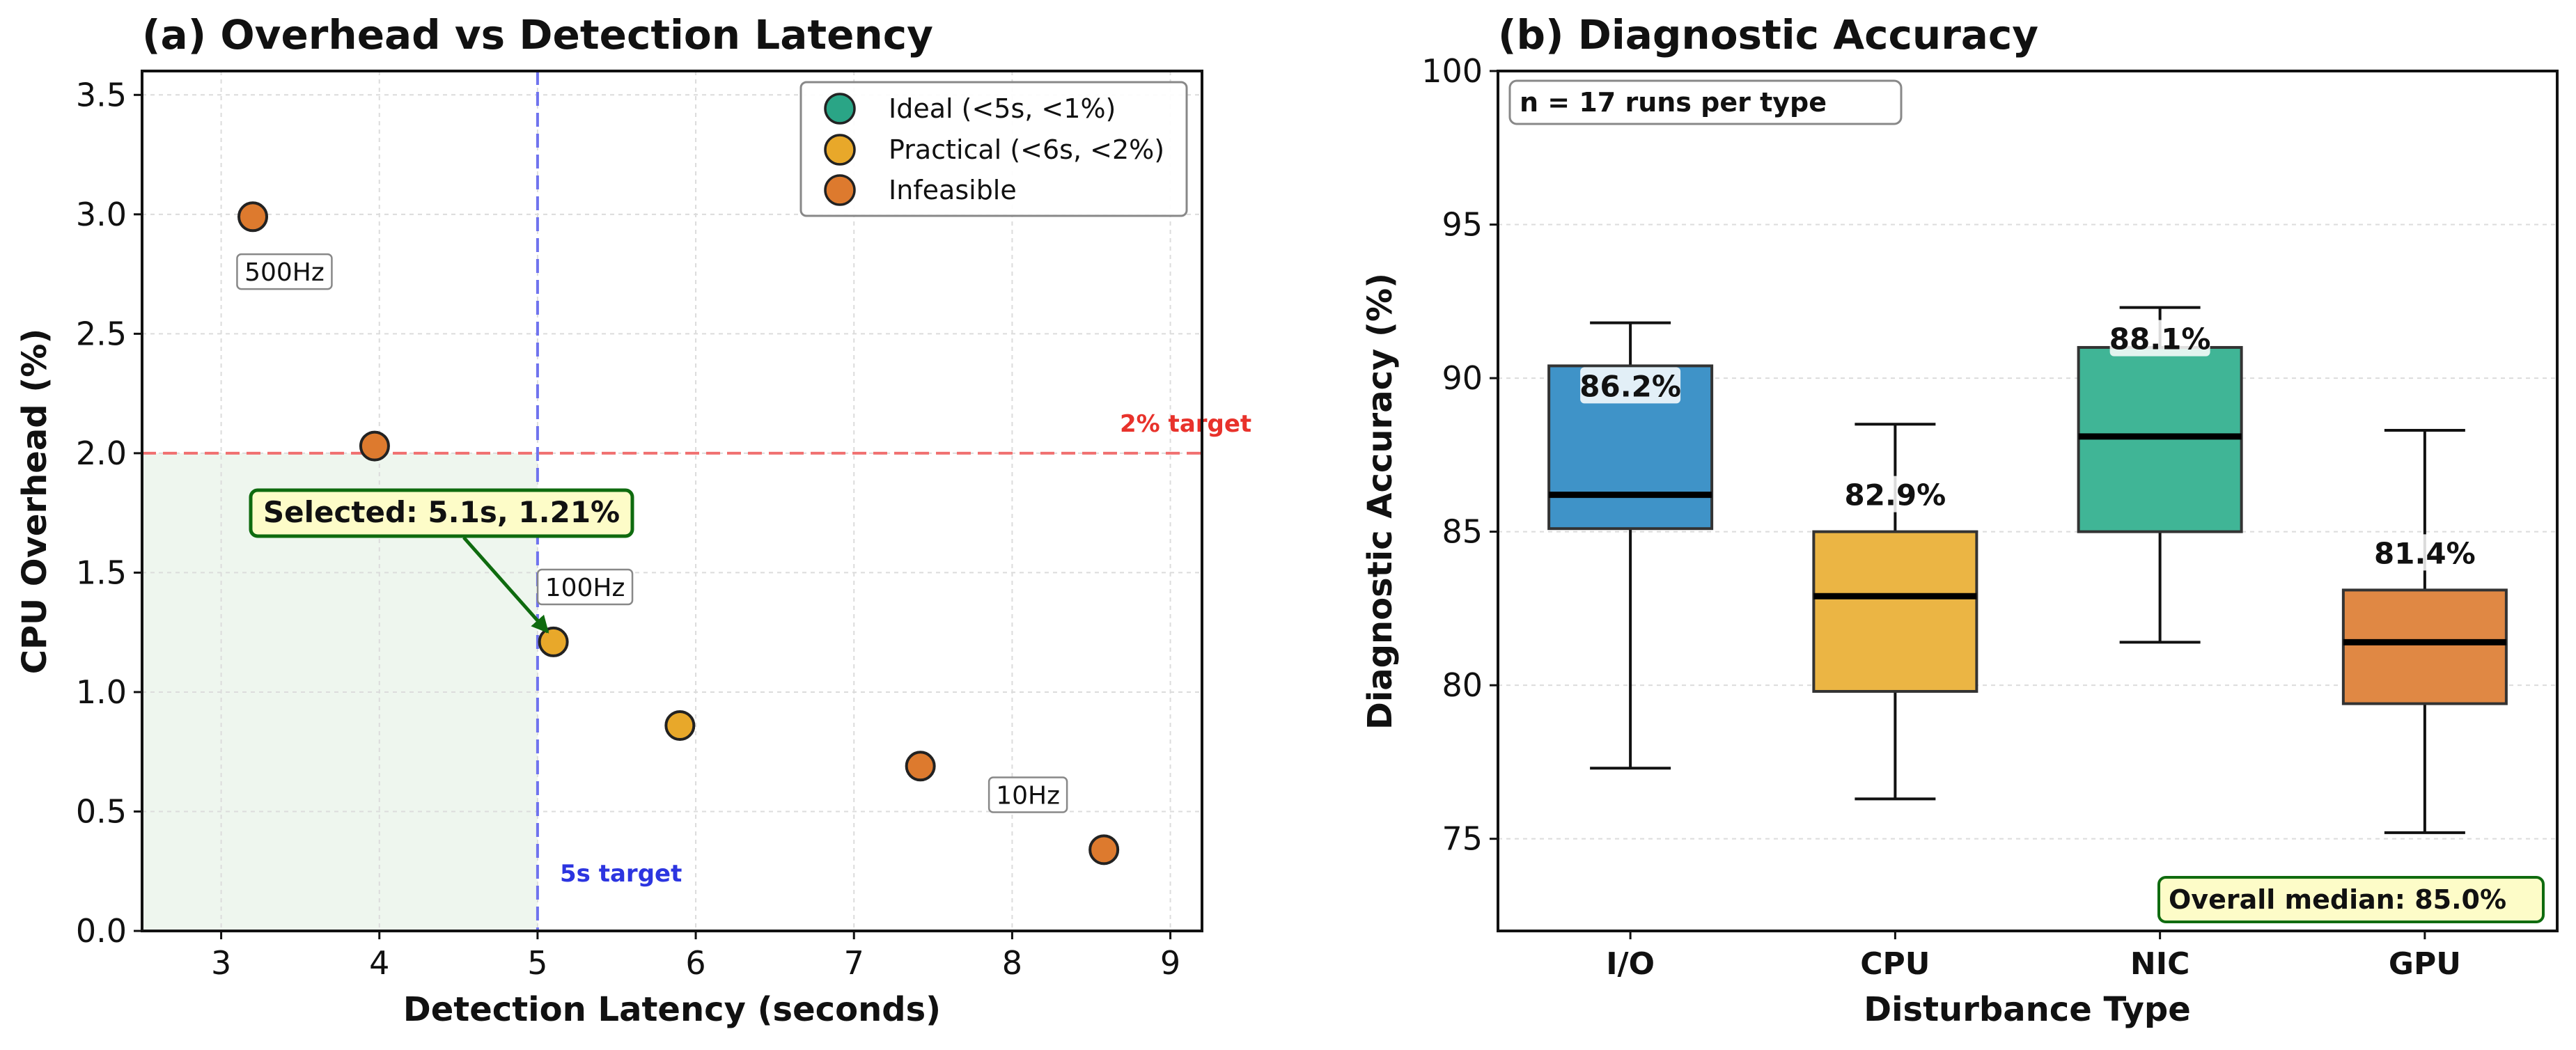 Image resolution: width=2576 pixels, height=1050 pixels. I want to click on point-label: 10Hz, so click(1028, 796).